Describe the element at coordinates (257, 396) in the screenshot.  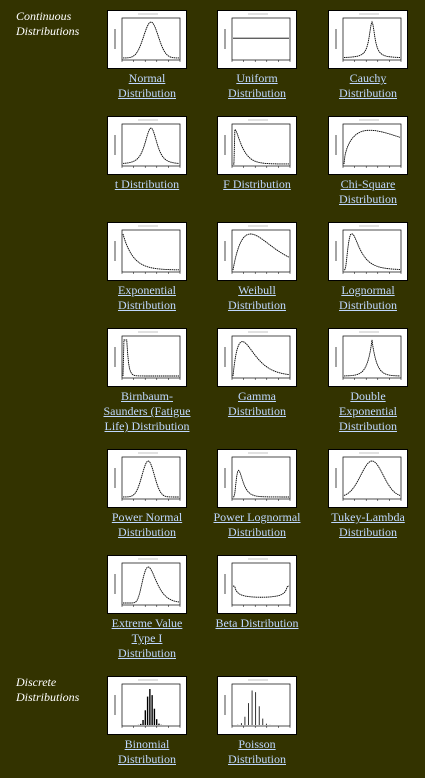
I see `link-text-line: Gamma` at that location.